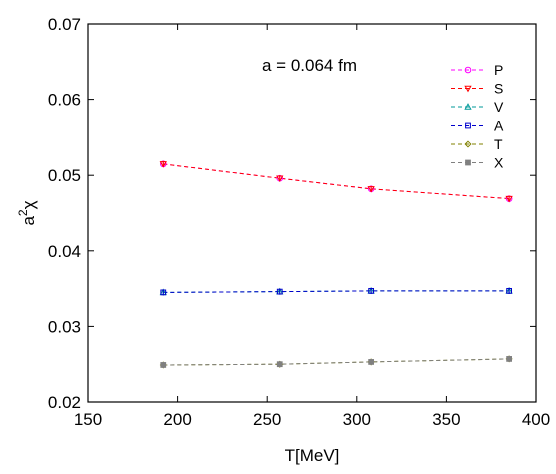  Describe the element at coordinates (468, 144) in the screenshot. I see `legend-marker-t` at that location.